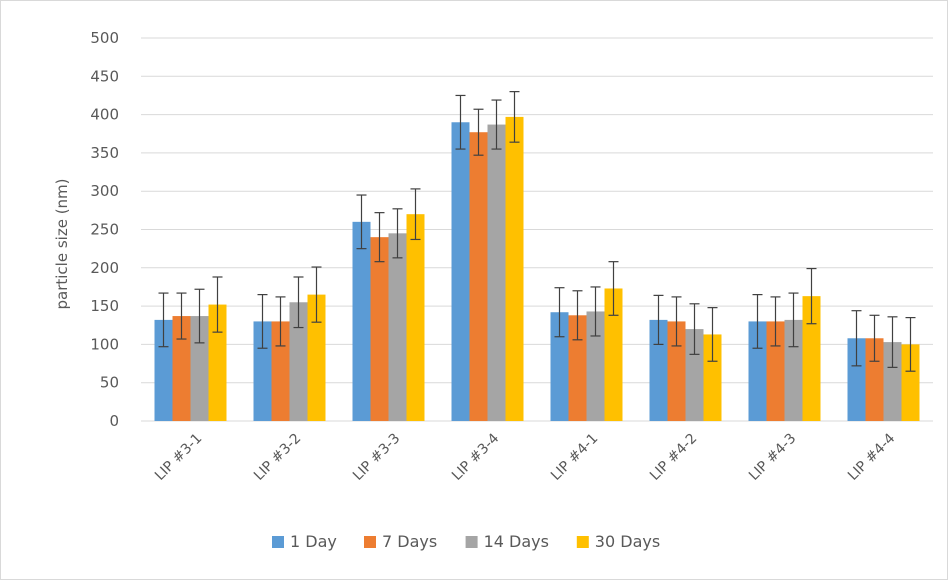 This screenshot has width=948, height=580. Describe the element at coordinates (376, 457) in the screenshot. I see `x-tick-label: LIP #3-3` at that location.